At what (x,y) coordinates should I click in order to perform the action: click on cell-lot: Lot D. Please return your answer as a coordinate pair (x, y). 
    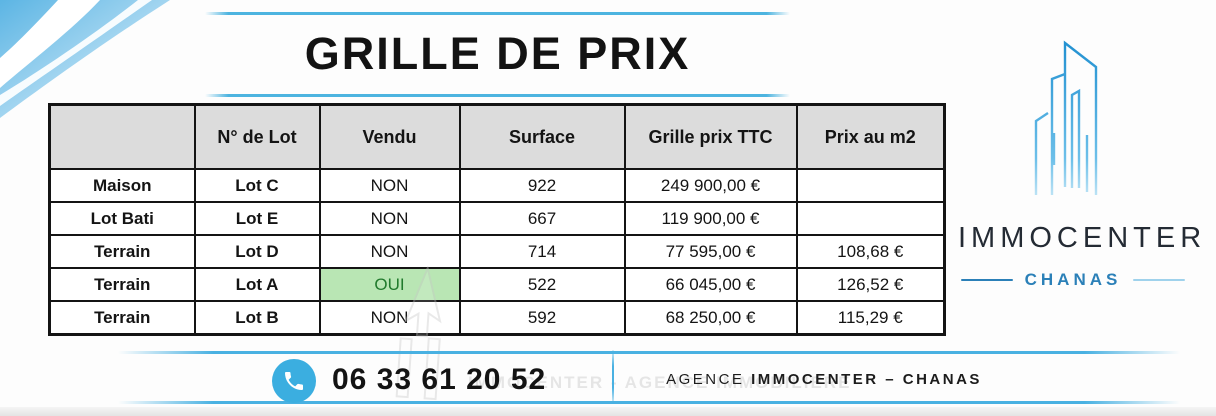
    Looking at the image, I should click on (257, 251).